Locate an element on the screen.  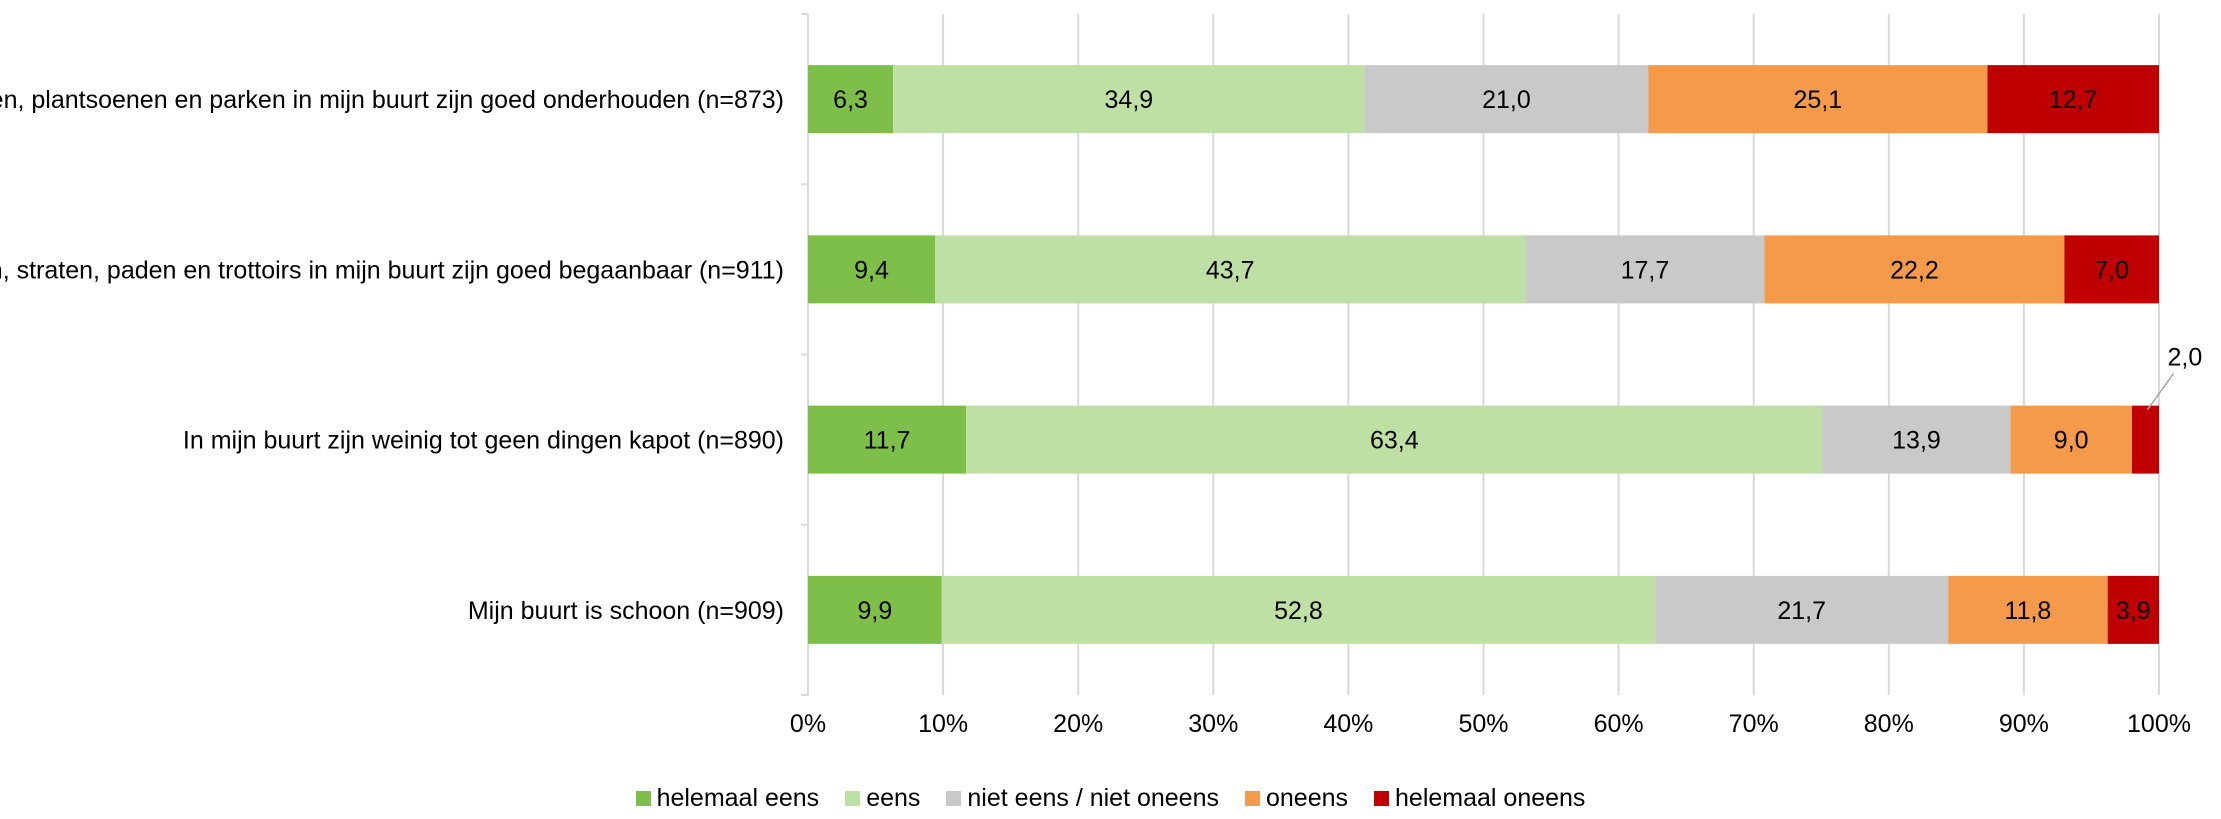
data-label: 9,4 is located at coordinates (871, 270).